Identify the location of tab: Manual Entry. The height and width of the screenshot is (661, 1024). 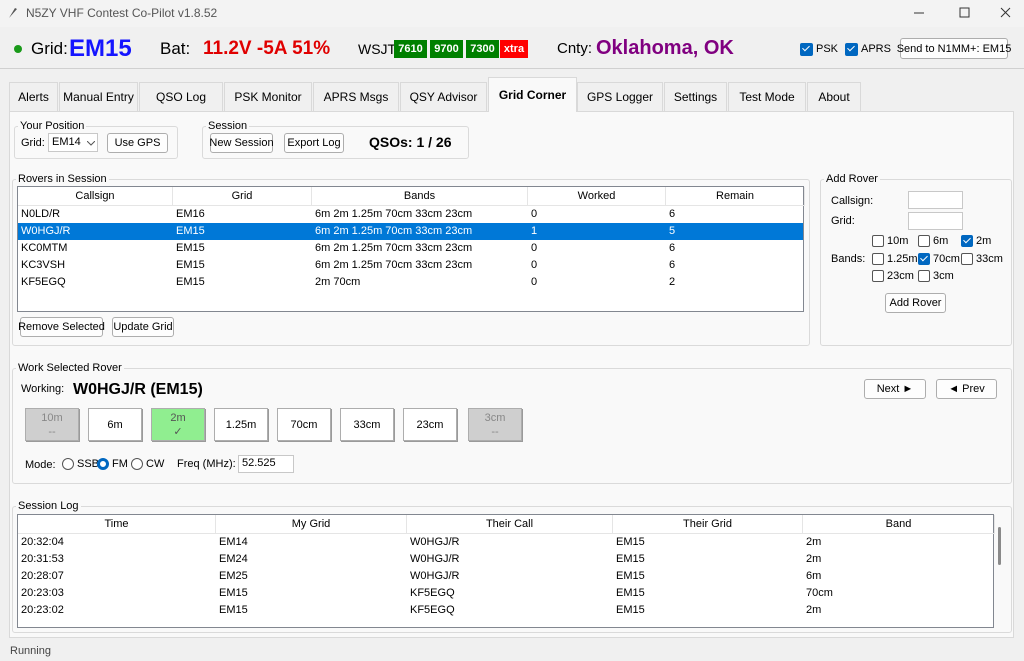
(98, 96).